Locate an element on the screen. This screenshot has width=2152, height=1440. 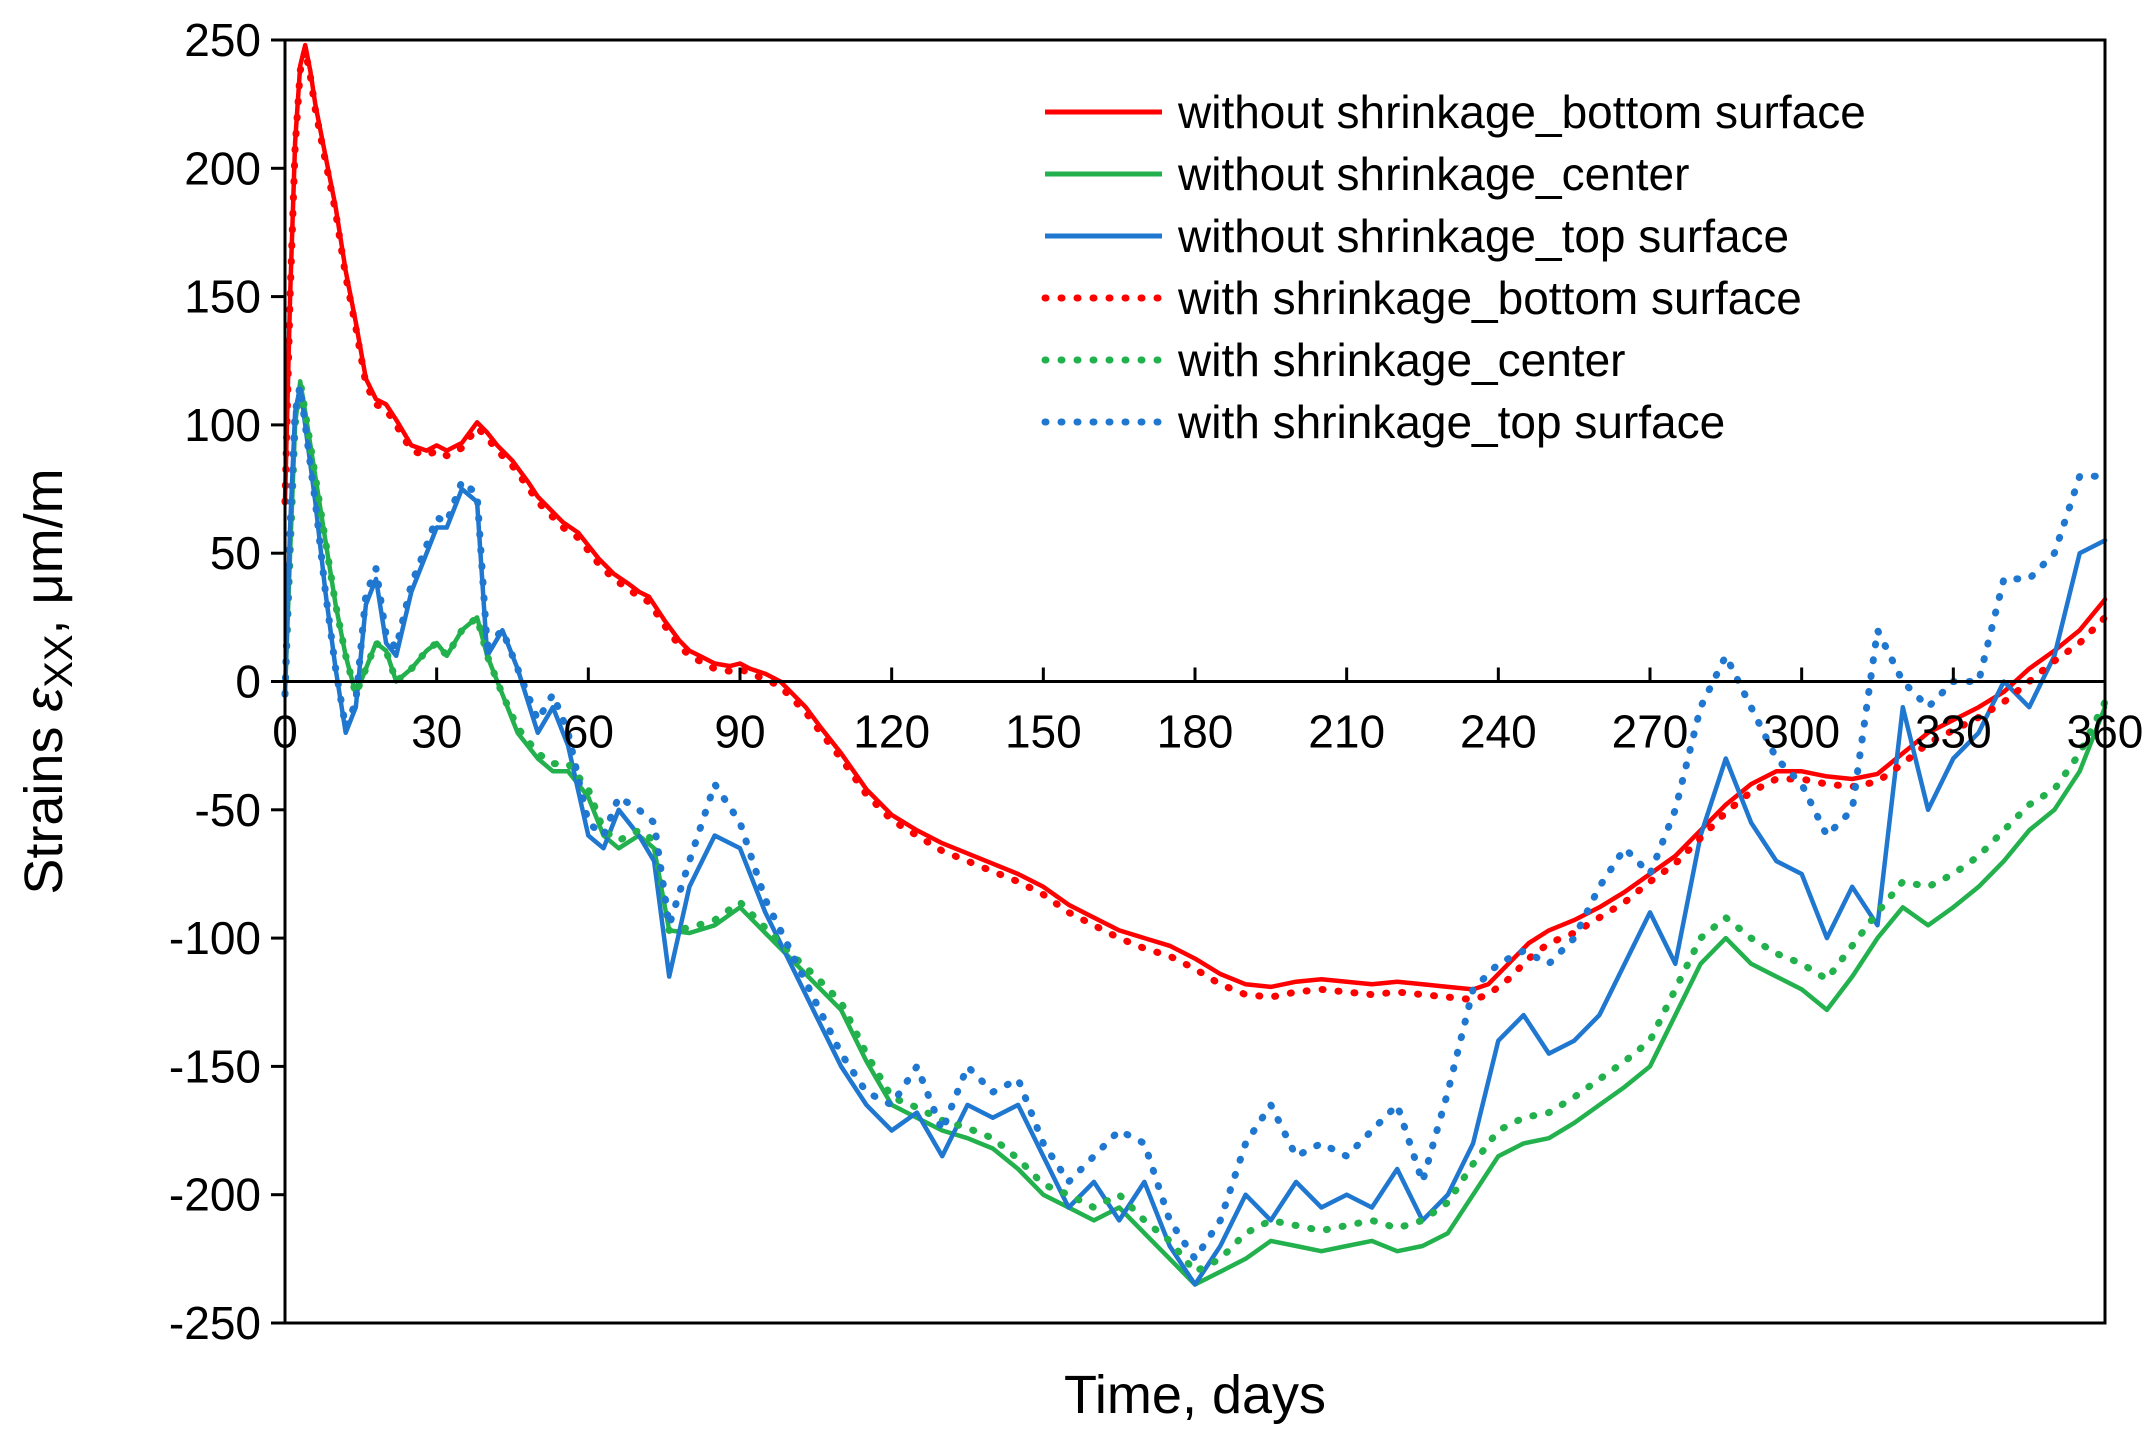
y-tick-label: -150 is located at coordinates (215, 1066).